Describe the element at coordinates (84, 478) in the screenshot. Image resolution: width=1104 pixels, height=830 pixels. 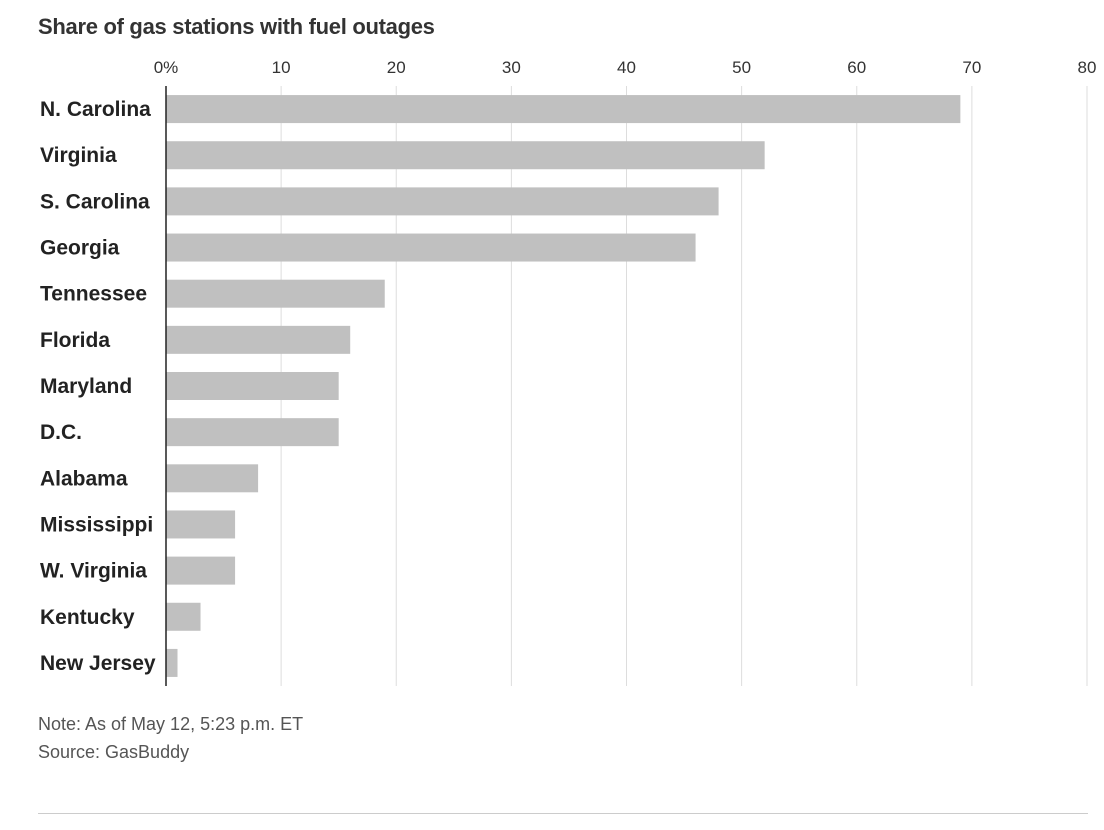
I see `category-label: Alabama` at that location.